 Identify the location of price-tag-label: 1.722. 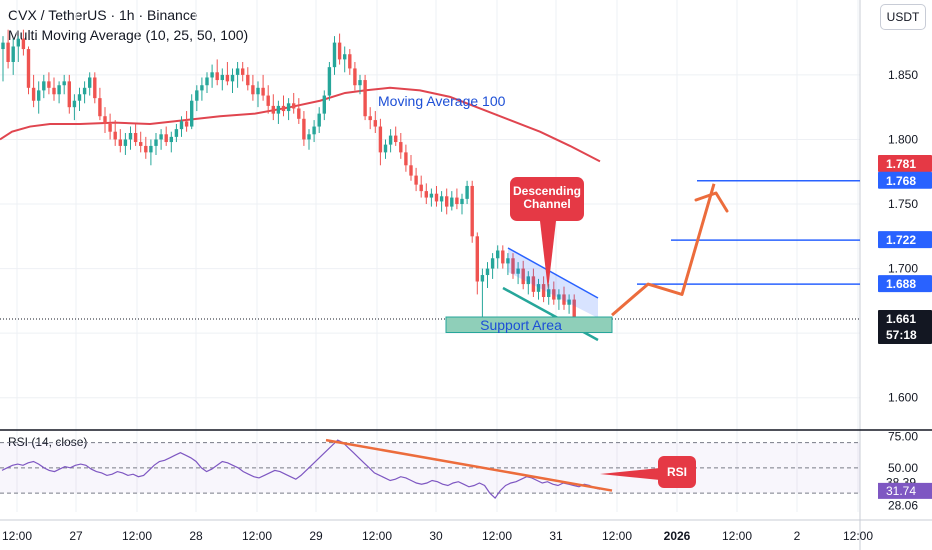
(901, 240).